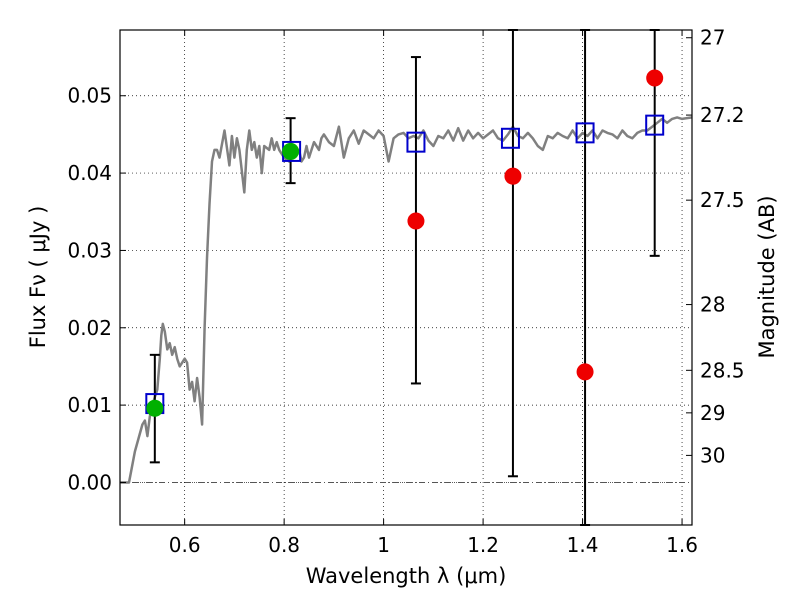 The image size is (800, 600). I want to click on y-tick-label: 0.04, so click(89, 173).